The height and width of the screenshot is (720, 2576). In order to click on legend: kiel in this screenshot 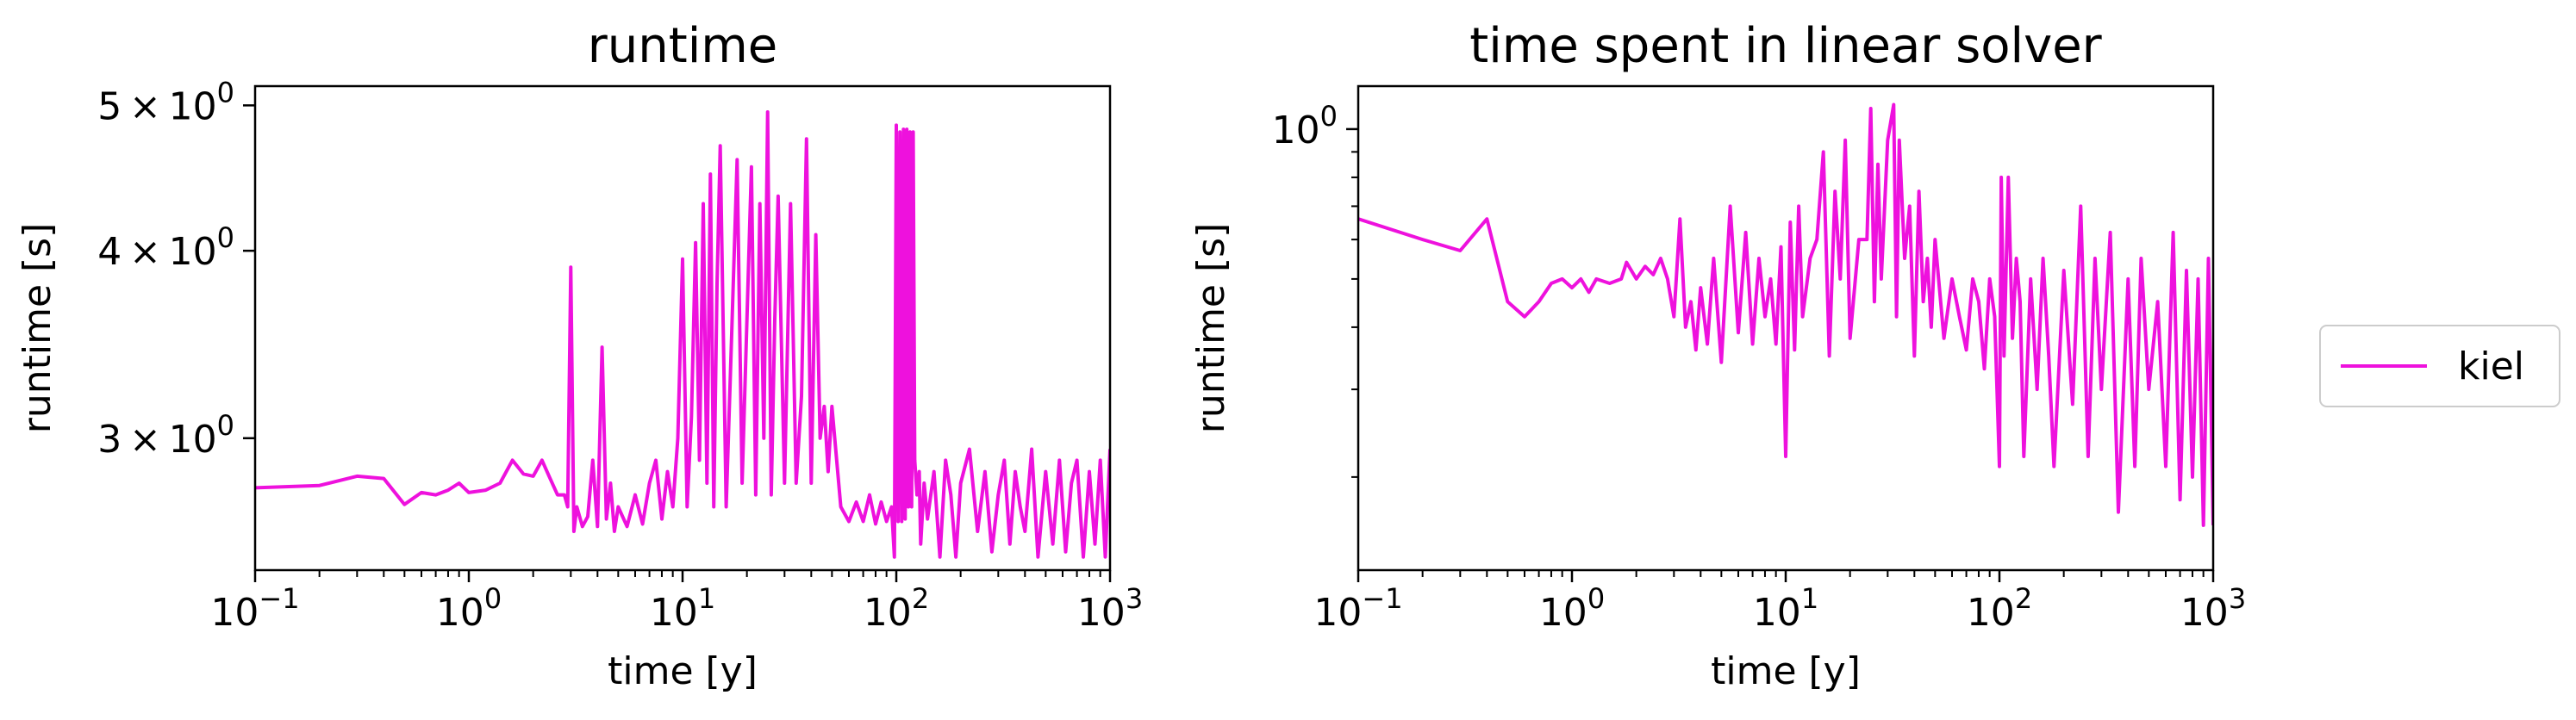, I will do `click(2439, 366)`.